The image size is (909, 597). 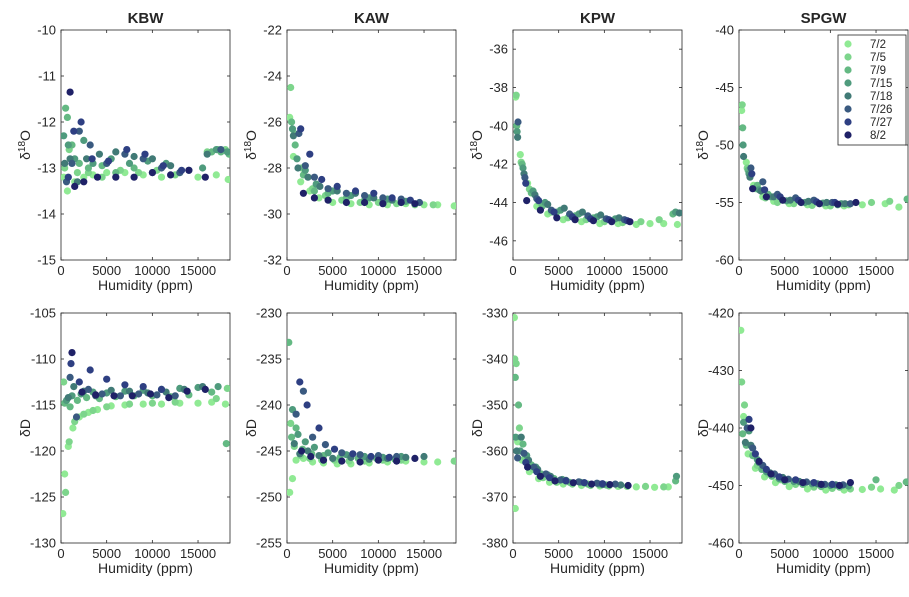 I want to click on legend-entry: 7/27, so click(x=881, y=123).